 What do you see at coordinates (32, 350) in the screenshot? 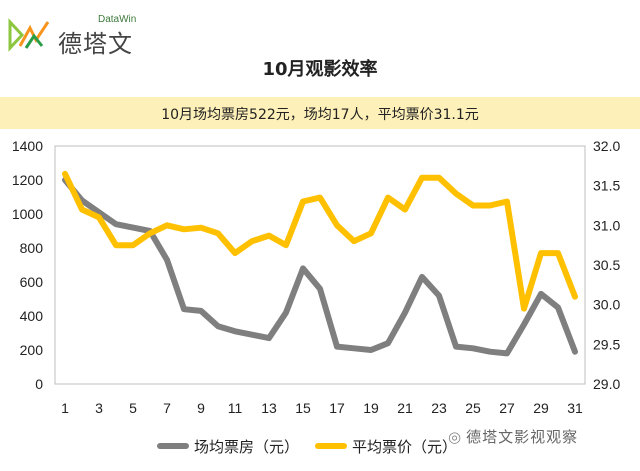
I see `y-left-tick-label: 200` at bounding box center [32, 350].